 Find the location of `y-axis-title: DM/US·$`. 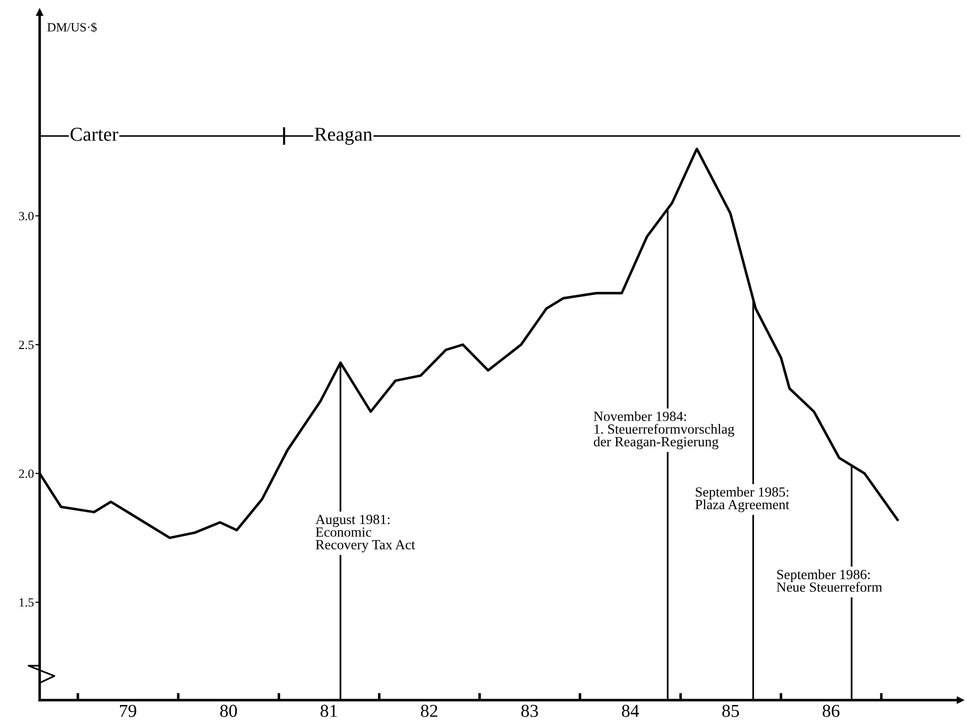

y-axis-title: DM/US·$ is located at coordinates (72, 27).